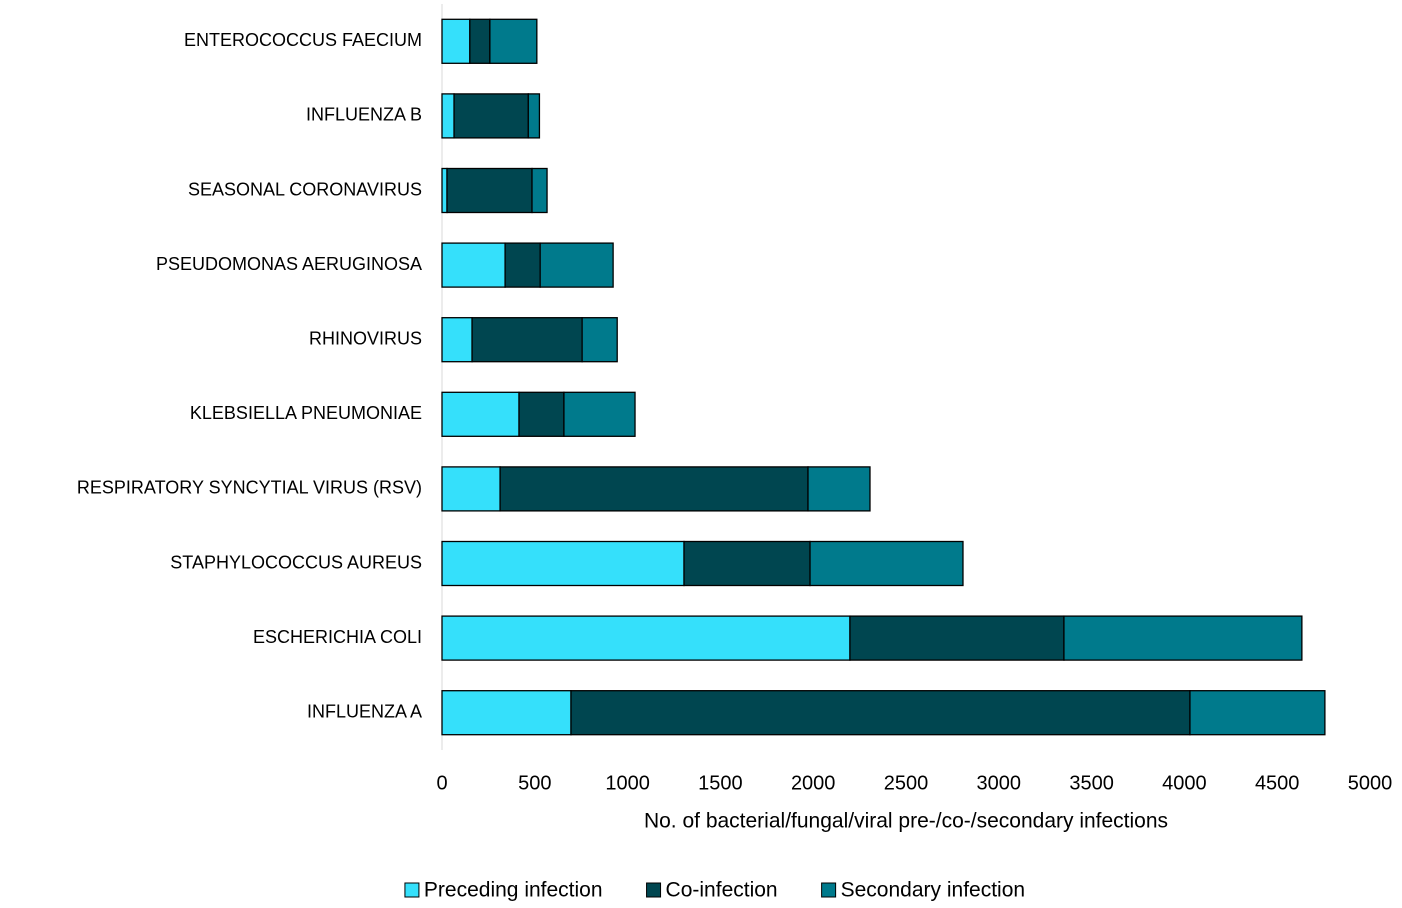  What do you see at coordinates (441, 783) in the screenshot?
I see `x-tick-label: 0` at bounding box center [441, 783].